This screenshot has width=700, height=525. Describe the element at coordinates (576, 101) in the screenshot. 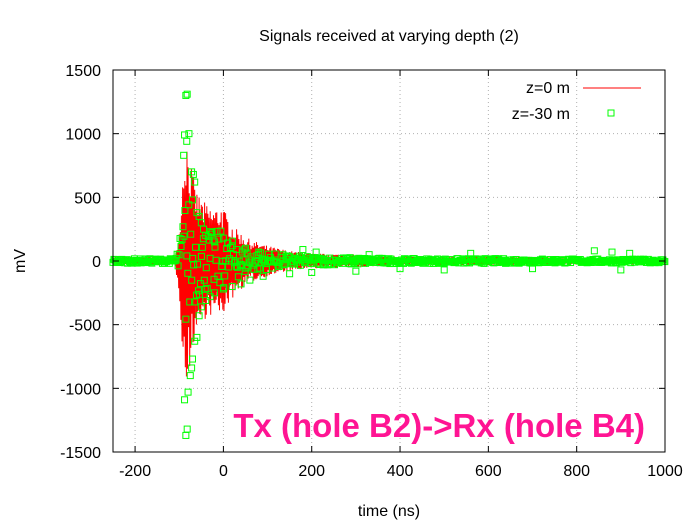

I see `legend: z=0 m z=-30 m` at that location.